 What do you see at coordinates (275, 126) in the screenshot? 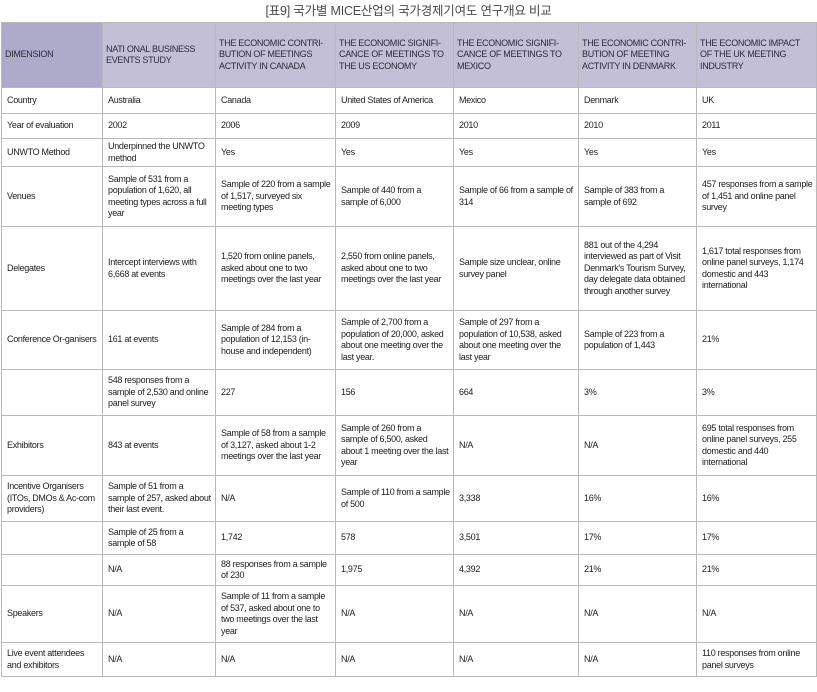
I see `table-cell: 2006` at bounding box center [275, 126].